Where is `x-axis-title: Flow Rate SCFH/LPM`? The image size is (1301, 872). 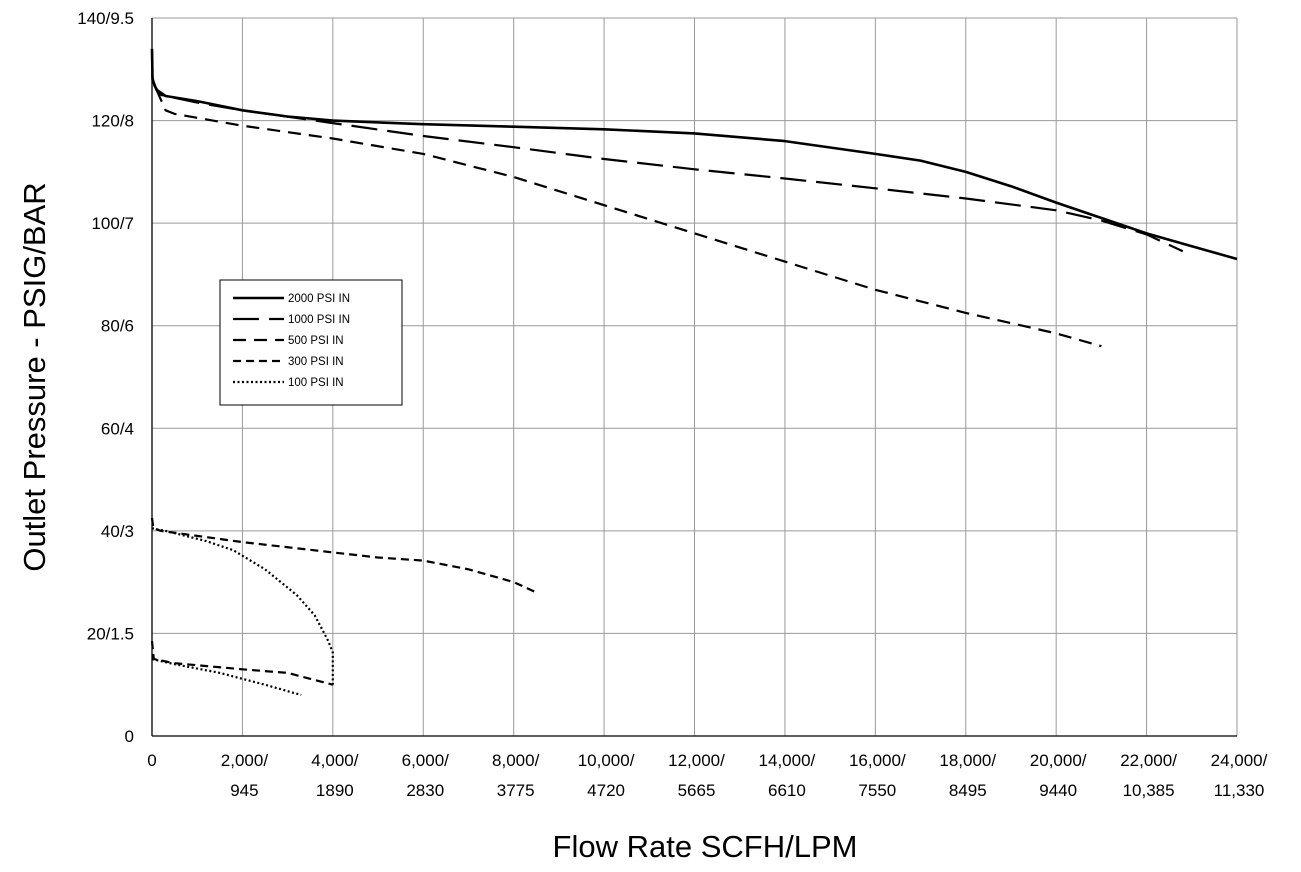
x-axis-title: Flow Rate SCFH/LPM is located at coordinates (705, 846).